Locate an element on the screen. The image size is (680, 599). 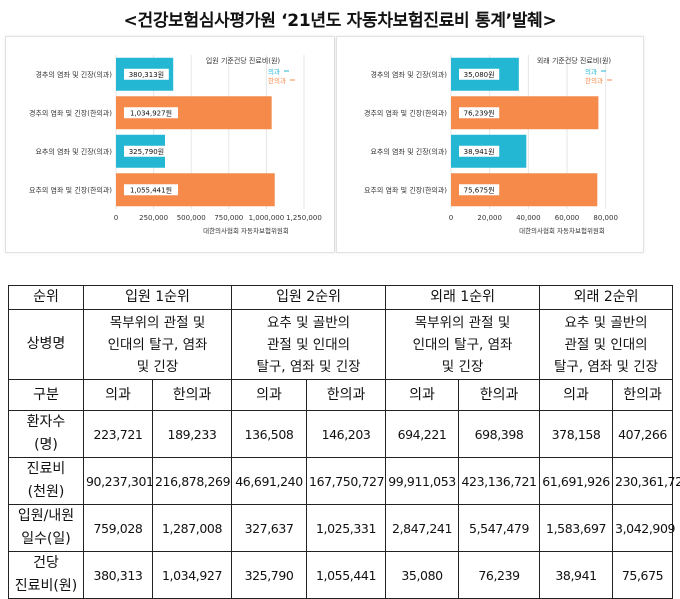
category-header: 구분 is located at coordinates (46, 395).